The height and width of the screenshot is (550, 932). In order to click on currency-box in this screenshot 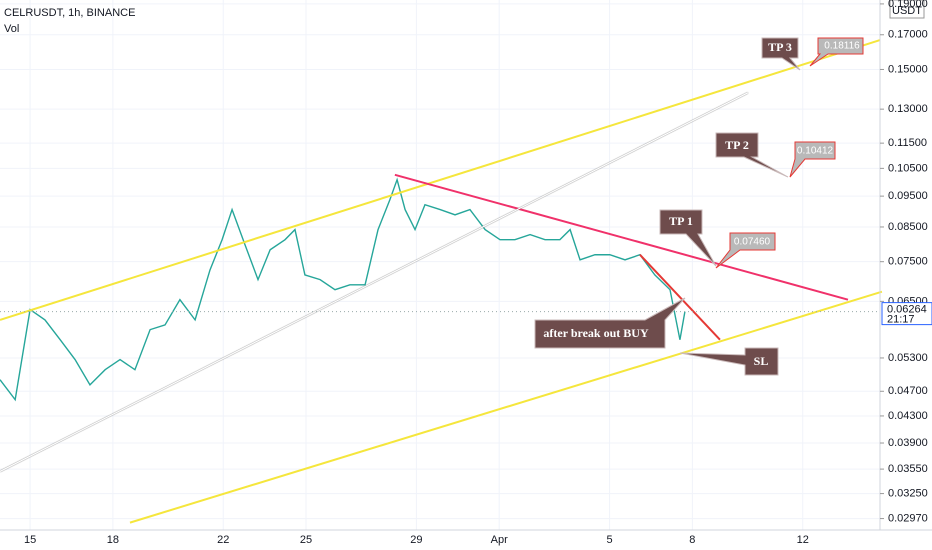, I will do `click(907, 9)`.